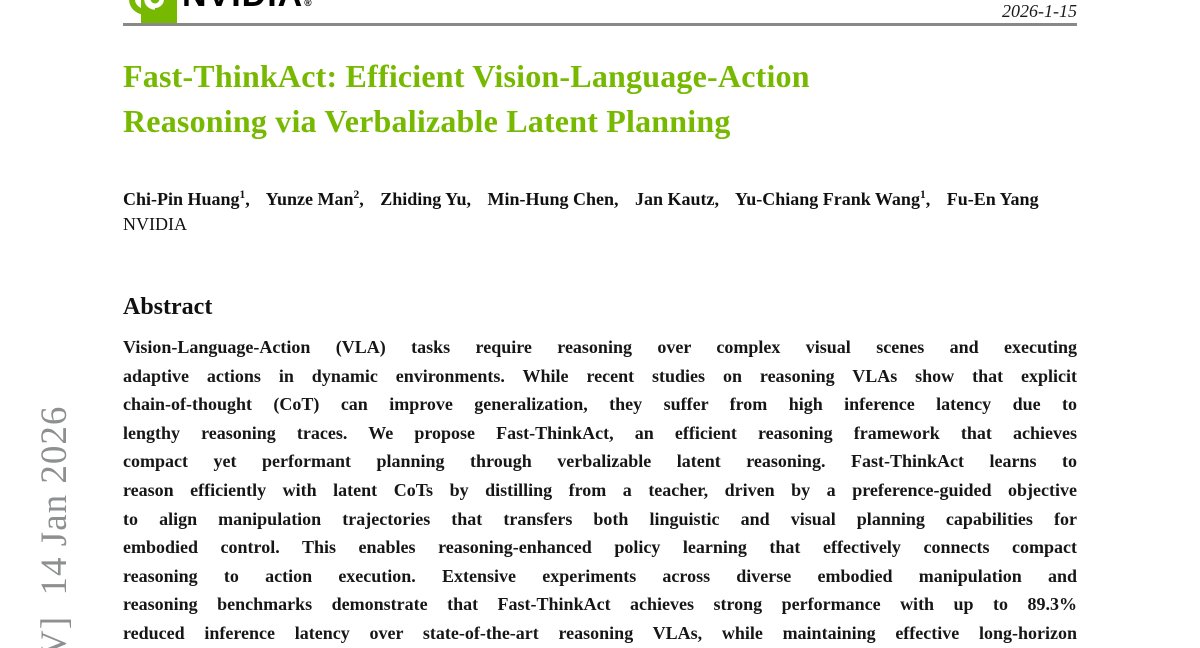 This screenshot has height=648, width=1200. What do you see at coordinates (314, 199) in the screenshot?
I see `author: Yunze Man2,` at bounding box center [314, 199].